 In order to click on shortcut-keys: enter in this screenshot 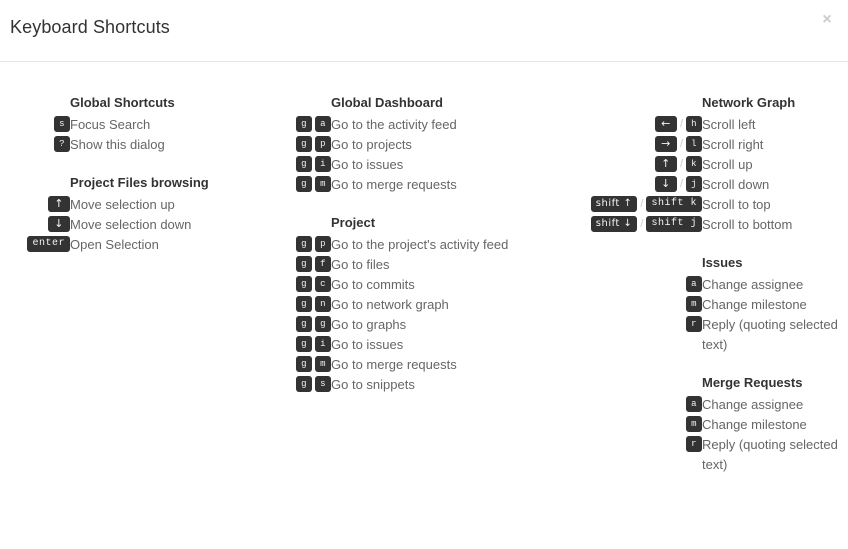, I will do `click(35, 245)`.